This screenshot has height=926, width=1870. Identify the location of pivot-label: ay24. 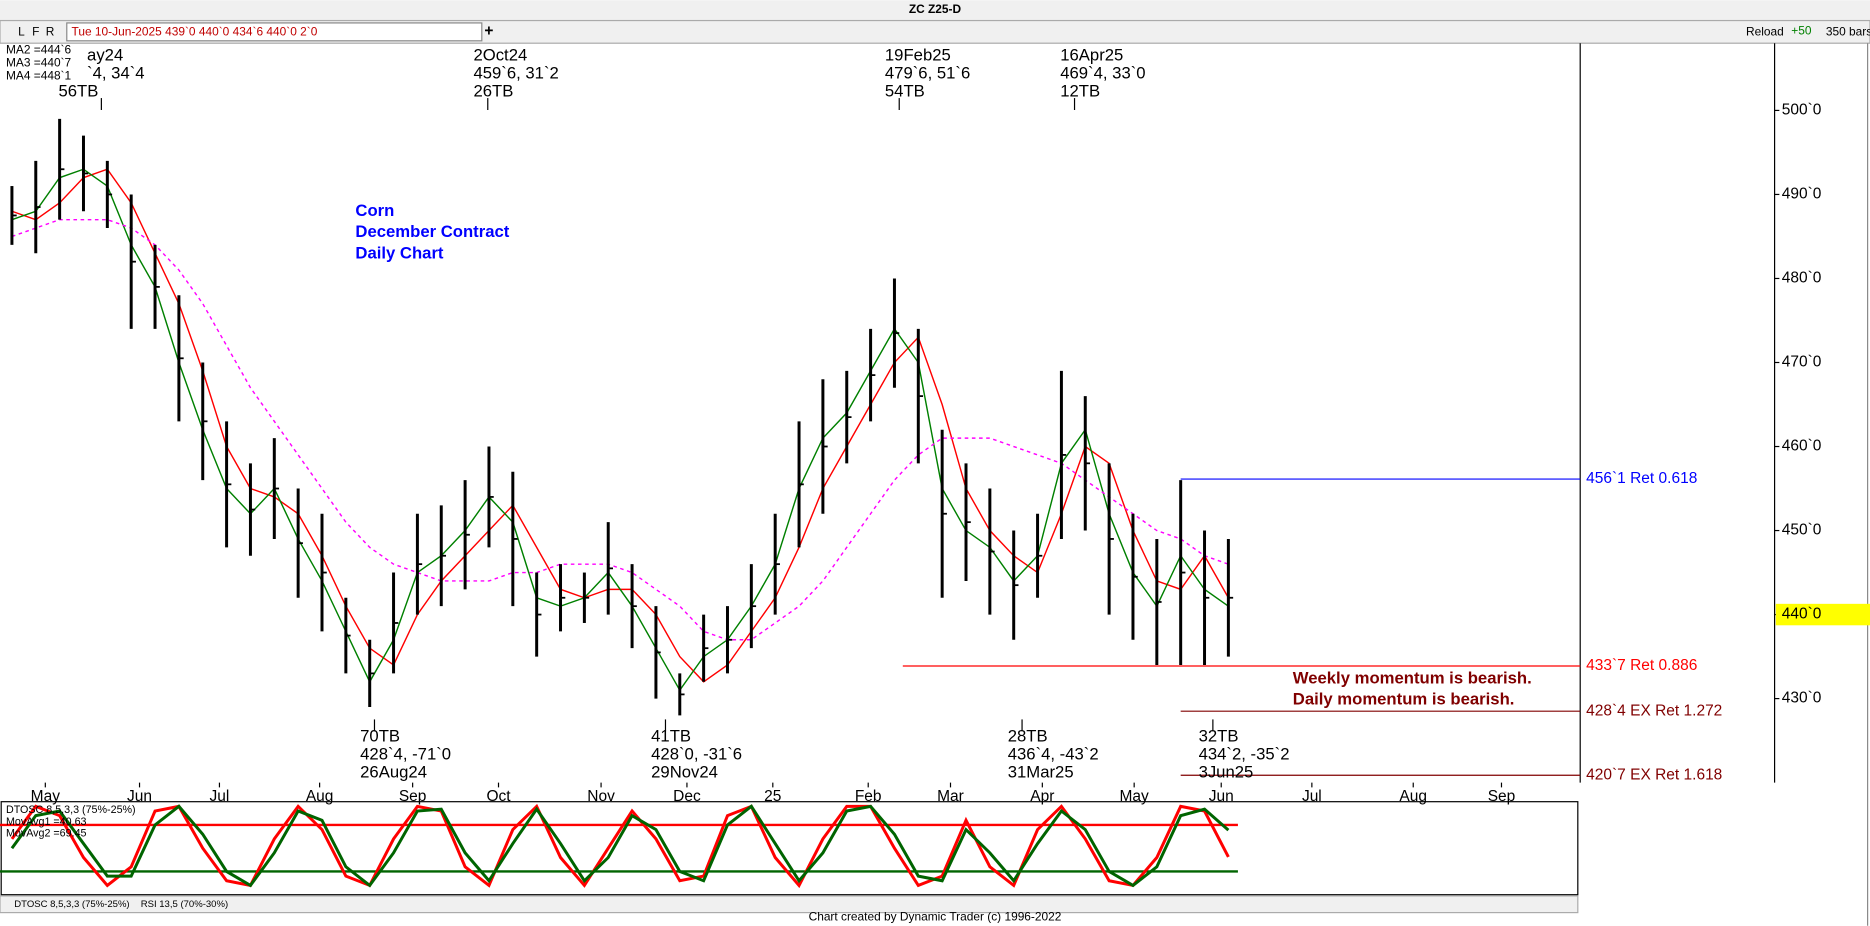
(105, 55).